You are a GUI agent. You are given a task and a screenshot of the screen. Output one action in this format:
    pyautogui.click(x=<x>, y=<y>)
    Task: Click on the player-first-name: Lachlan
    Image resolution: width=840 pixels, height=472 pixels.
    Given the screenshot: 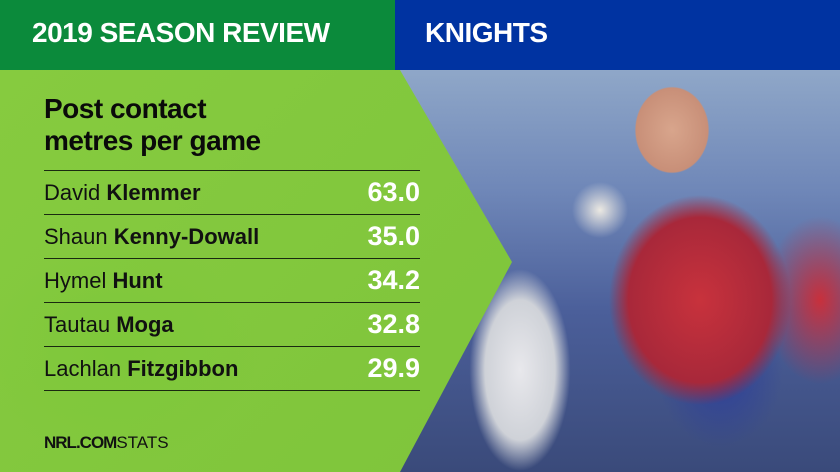 What is the action you would take?
    pyautogui.click(x=83, y=368)
    